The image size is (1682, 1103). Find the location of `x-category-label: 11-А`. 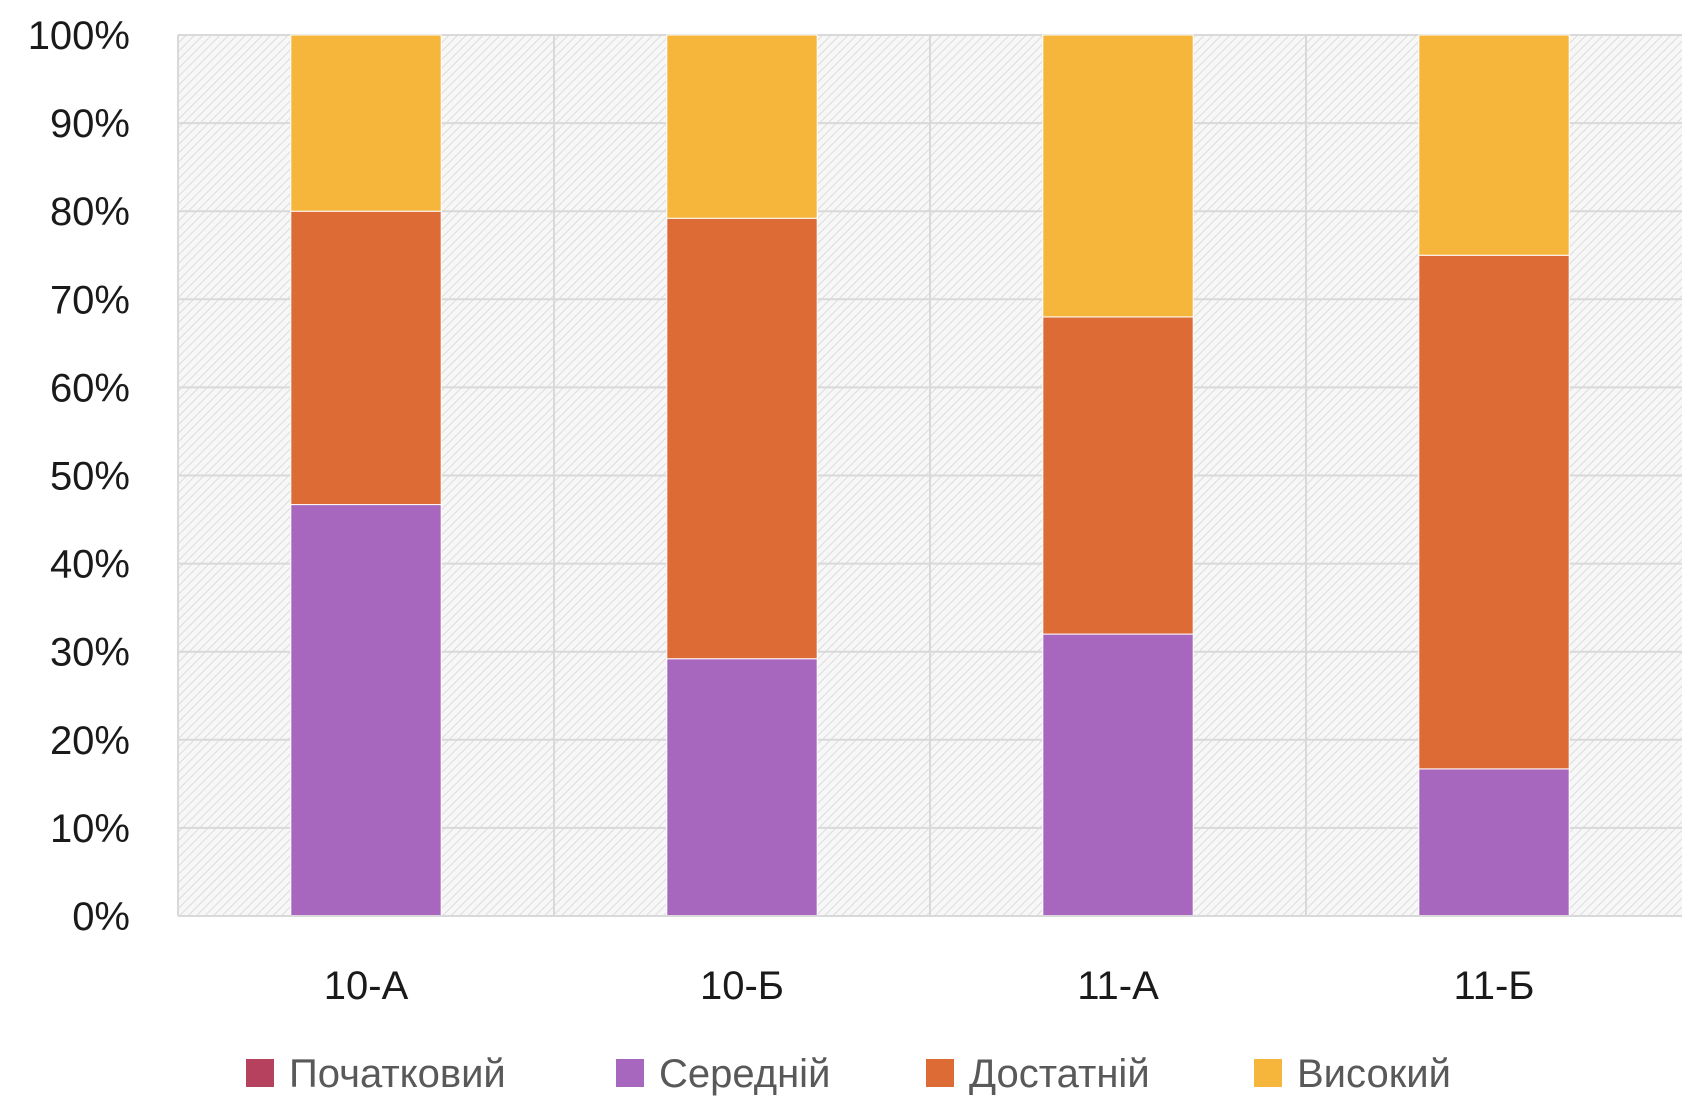

x-category-label: 11-А is located at coordinates (1118, 986).